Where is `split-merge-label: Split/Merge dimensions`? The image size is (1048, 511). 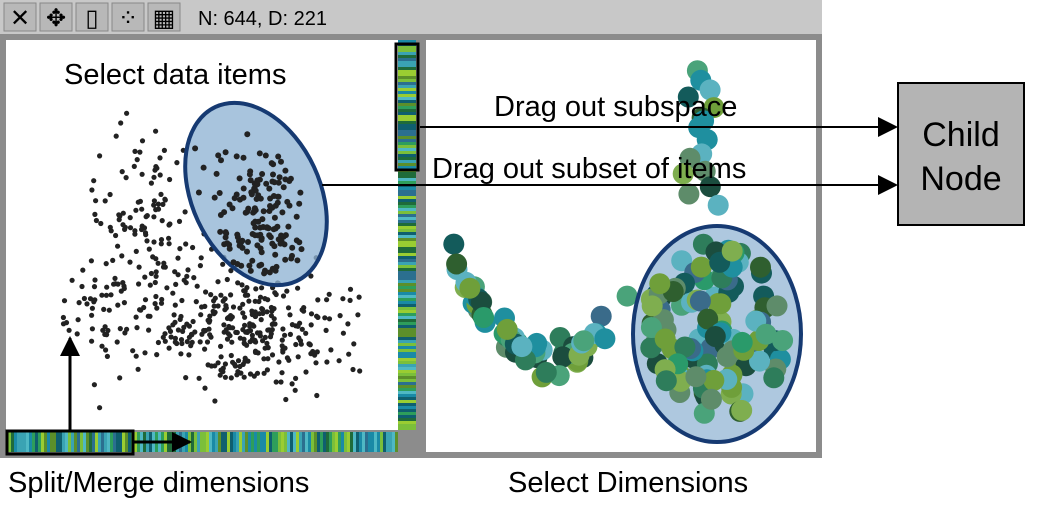
split-merge-label: Split/Merge dimensions is located at coordinates (158, 483).